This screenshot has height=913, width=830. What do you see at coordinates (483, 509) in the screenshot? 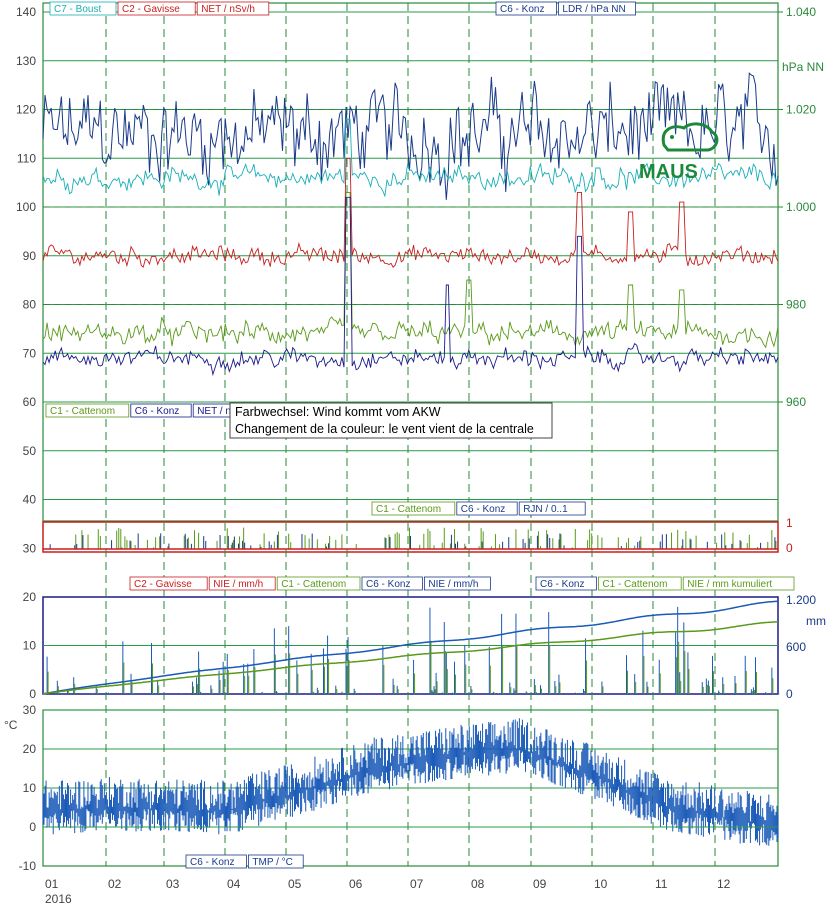
I see `panel2-legend-label: C6 - Konz` at bounding box center [483, 509].